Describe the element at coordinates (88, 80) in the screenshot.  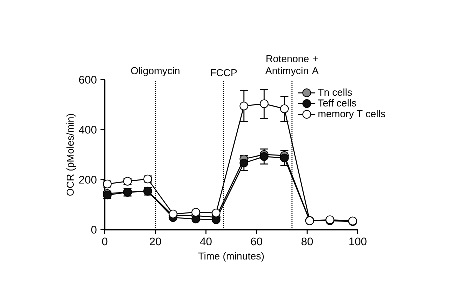
I see `y-tick-label: 600` at that location.